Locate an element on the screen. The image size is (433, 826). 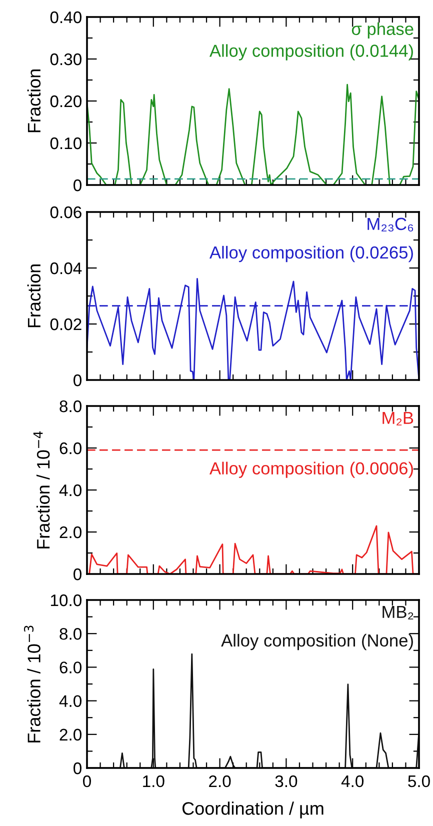
annotation: σ phase is located at coordinates (383, 30).